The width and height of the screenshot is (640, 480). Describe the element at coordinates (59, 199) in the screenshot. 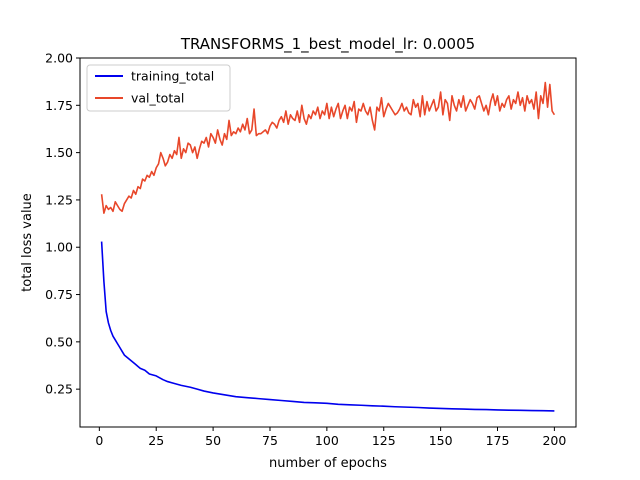

I see `y-tick-label: 1.25` at that location.